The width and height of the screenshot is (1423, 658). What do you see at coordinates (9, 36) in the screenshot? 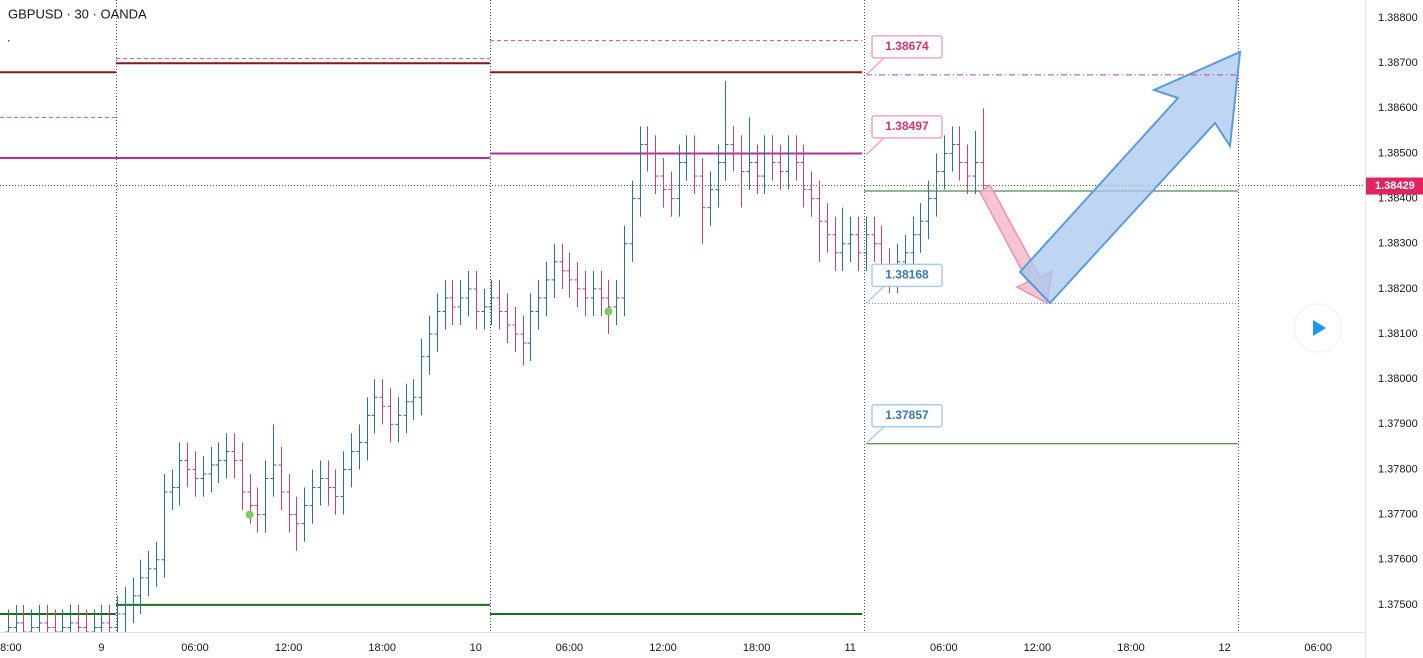
I see `chart-subtitle: .` at bounding box center [9, 36].